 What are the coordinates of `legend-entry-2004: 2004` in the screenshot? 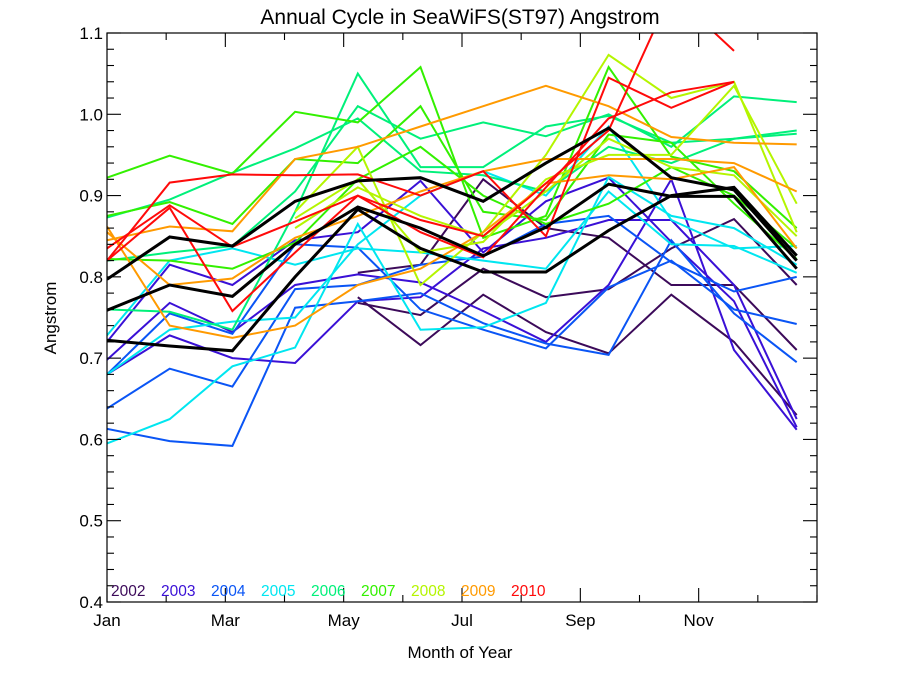 It's located at (228, 591).